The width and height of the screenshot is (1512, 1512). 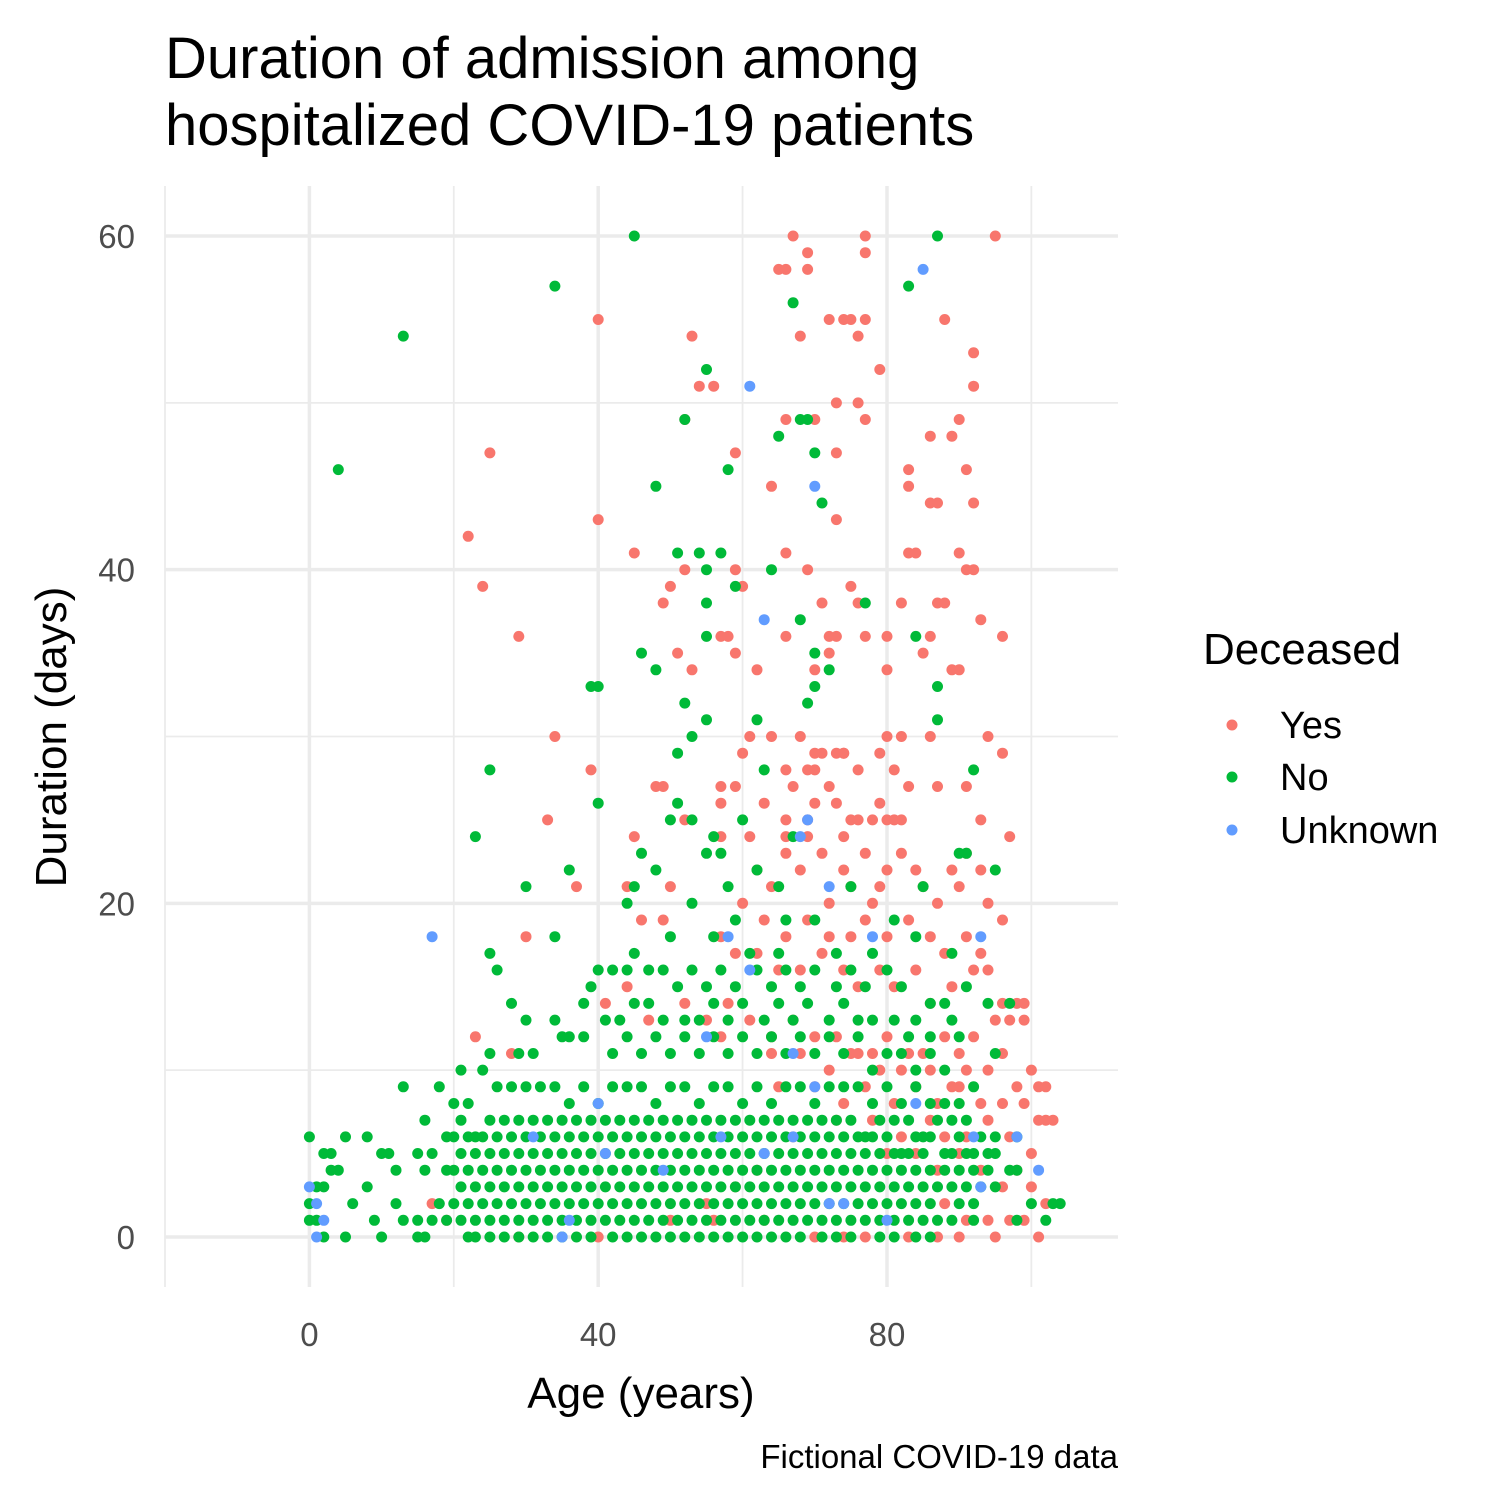 I want to click on y-tick-label: 0, so click(x=126, y=1237).